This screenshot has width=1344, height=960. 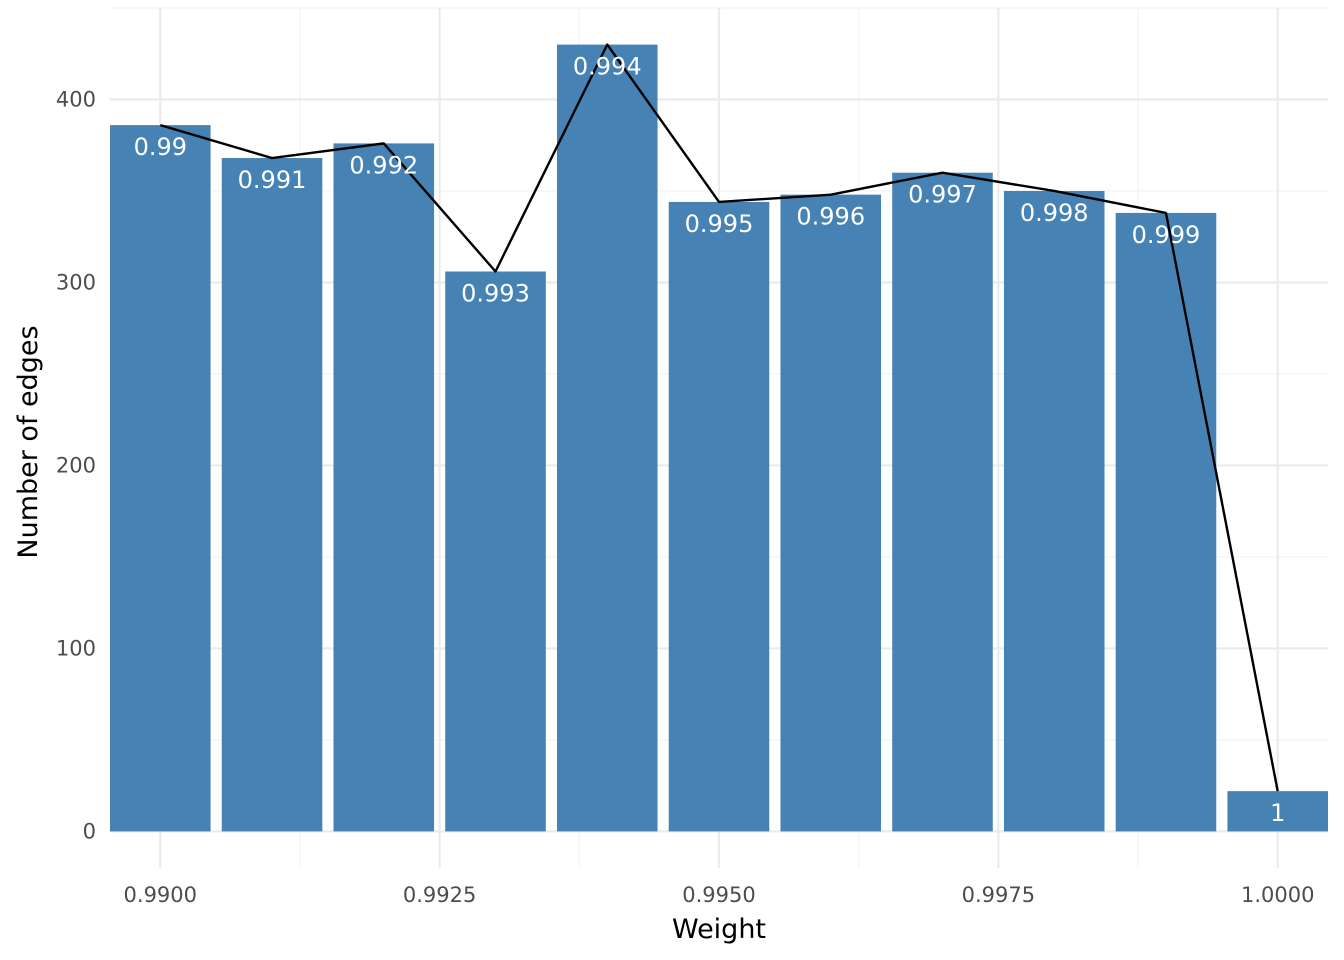 What do you see at coordinates (76, 648) in the screenshot?
I see `y-tick-label: 100` at bounding box center [76, 648].